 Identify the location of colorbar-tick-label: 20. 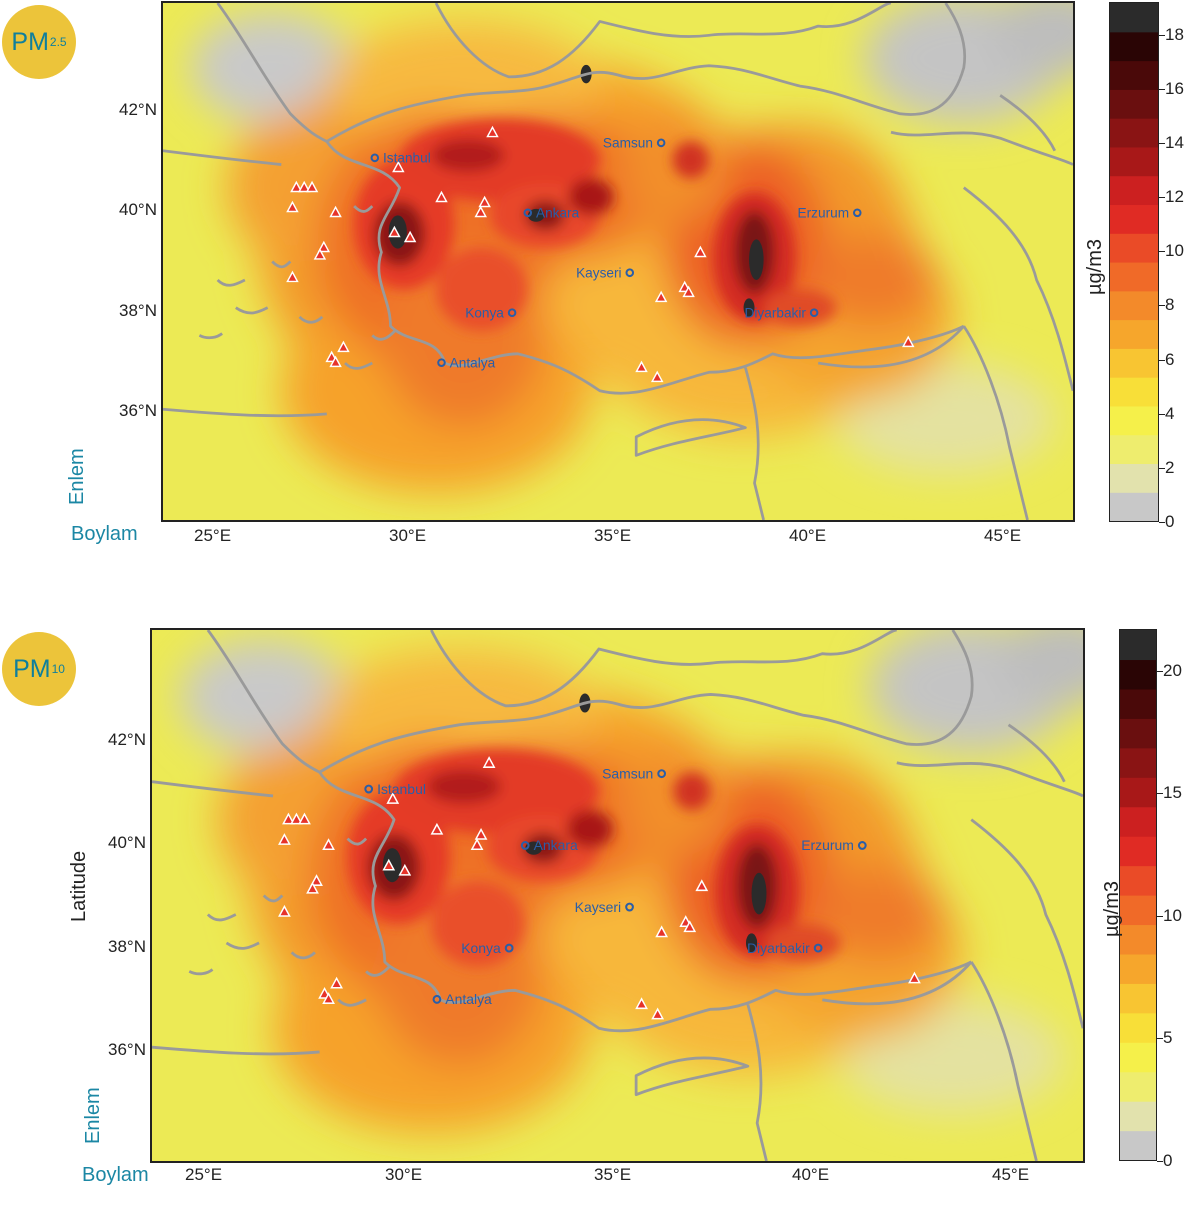
(1172, 670).